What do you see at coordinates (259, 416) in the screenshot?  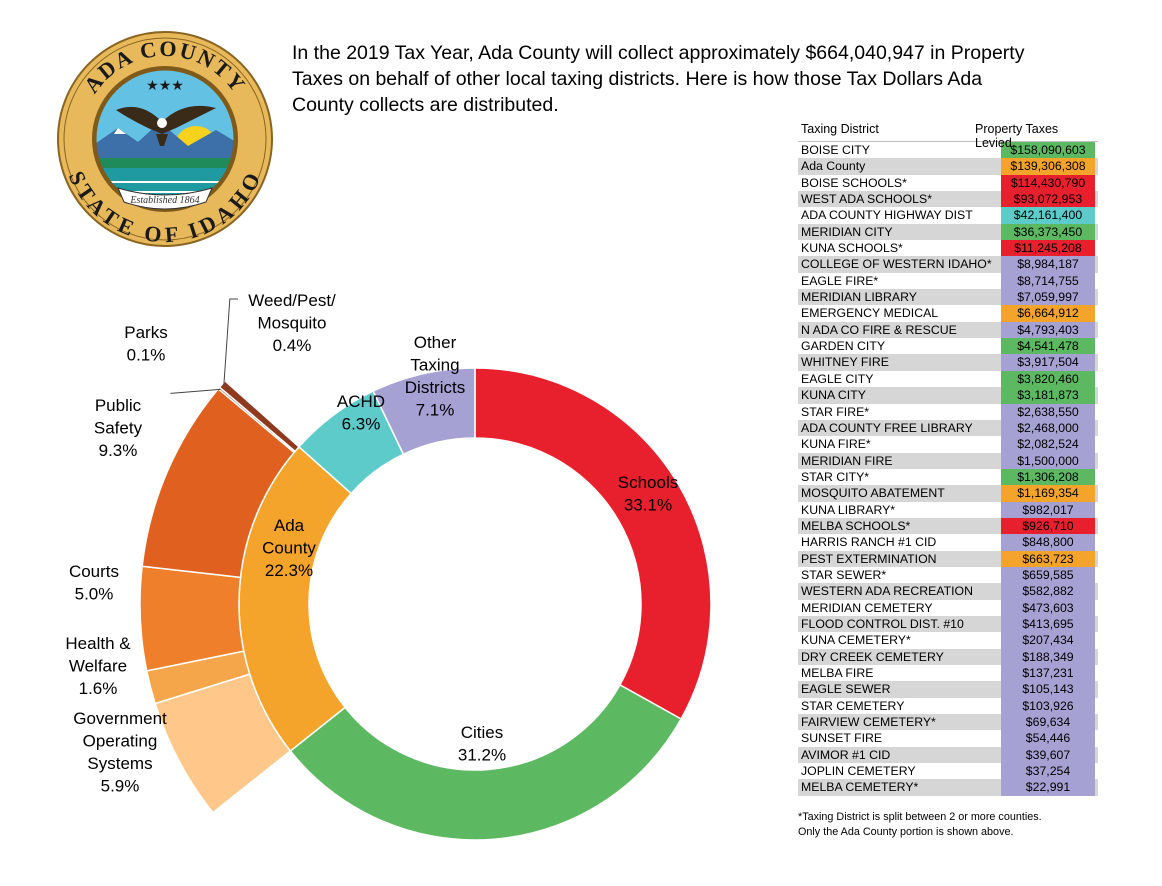 I see `slice-weed-pest-mosquito` at bounding box center [259, 416].